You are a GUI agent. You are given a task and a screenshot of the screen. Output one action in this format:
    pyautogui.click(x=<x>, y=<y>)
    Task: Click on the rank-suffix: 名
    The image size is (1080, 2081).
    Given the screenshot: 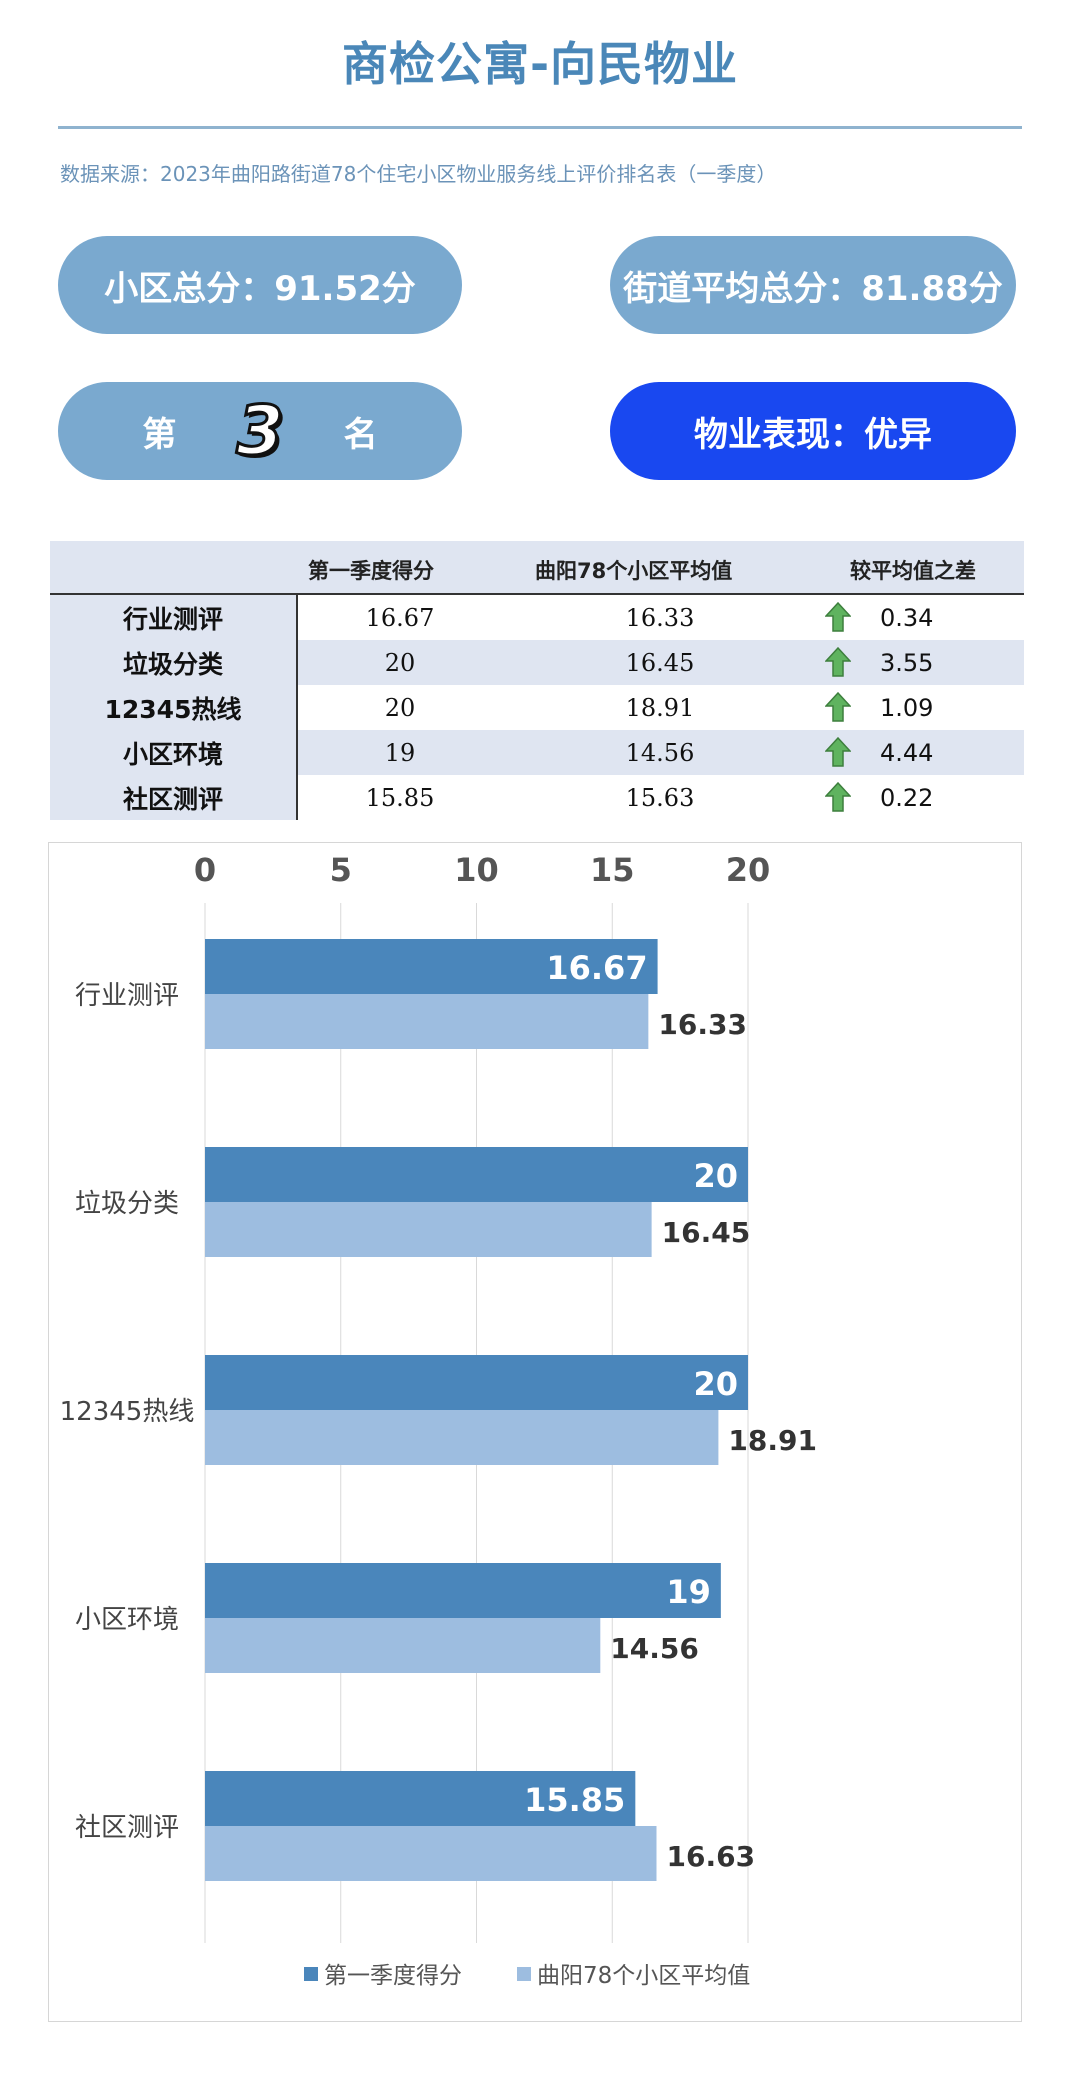 What is the action you would take?
    pyautogui.click(x=360, y=434)
    